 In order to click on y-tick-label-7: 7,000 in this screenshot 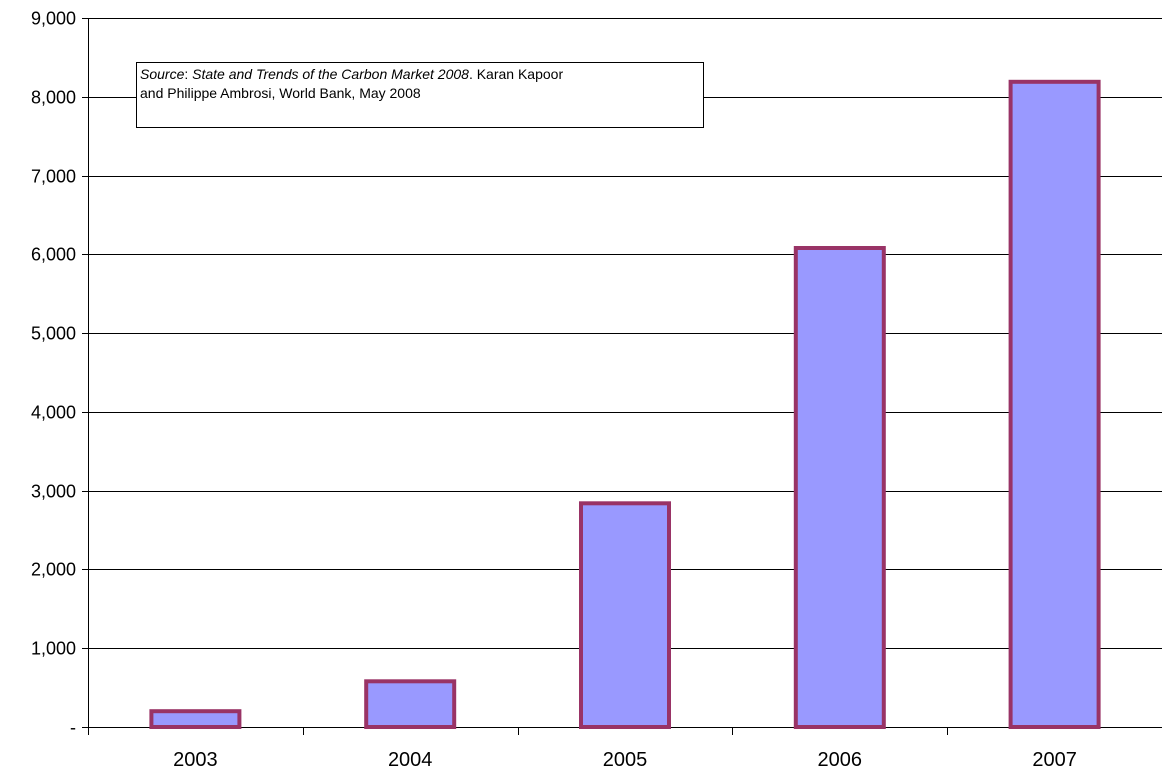, I will do `click(53, 177)`.